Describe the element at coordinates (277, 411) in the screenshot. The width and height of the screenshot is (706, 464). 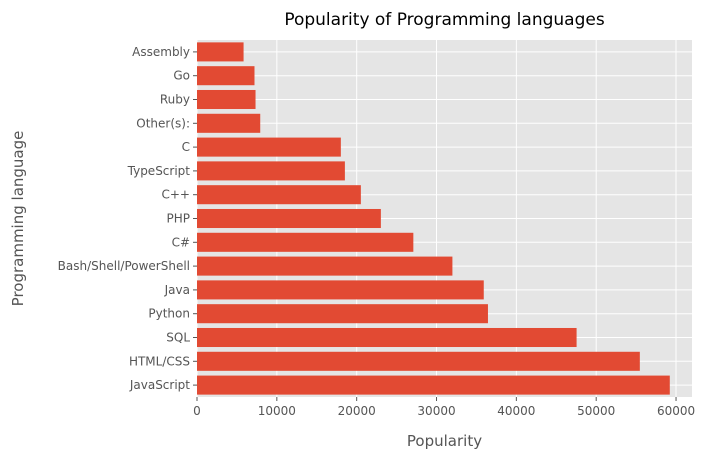
I see `x-tick-label: 10000` at that location.